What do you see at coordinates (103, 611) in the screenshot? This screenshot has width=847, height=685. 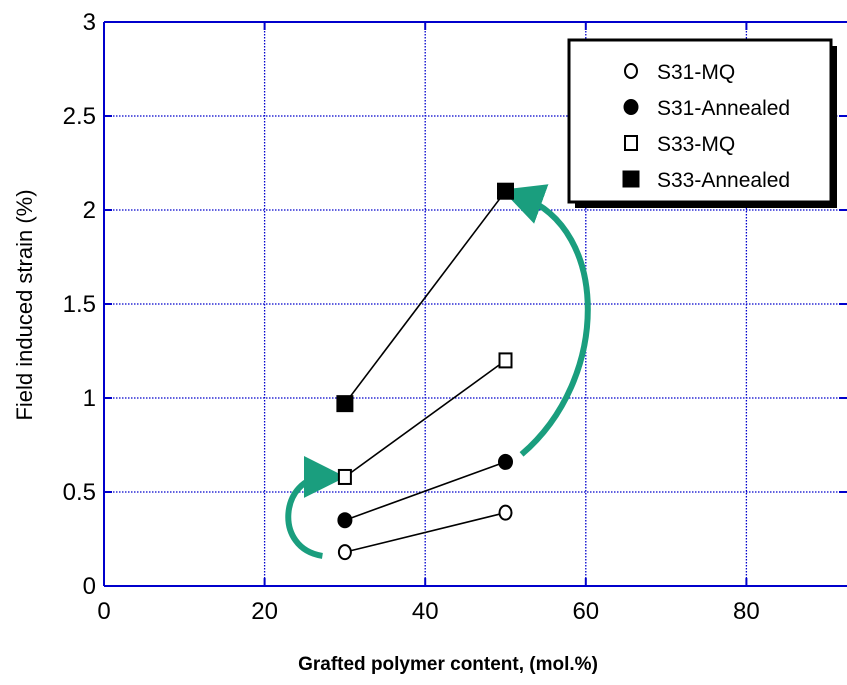 I see `x-tick-label: 0` at bounding box center [103, 611].